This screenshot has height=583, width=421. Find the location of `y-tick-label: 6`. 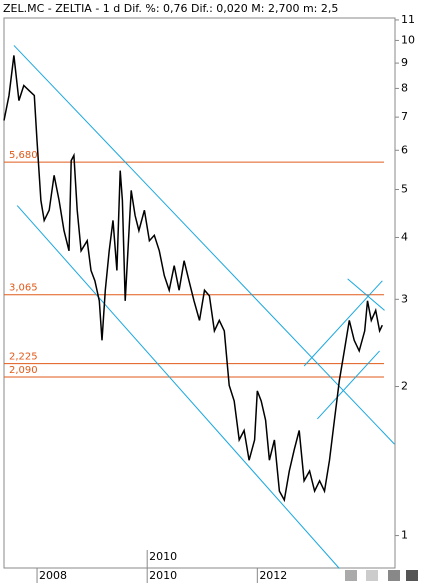

y-tick-label: 6 is located at coordinates (404, 149).